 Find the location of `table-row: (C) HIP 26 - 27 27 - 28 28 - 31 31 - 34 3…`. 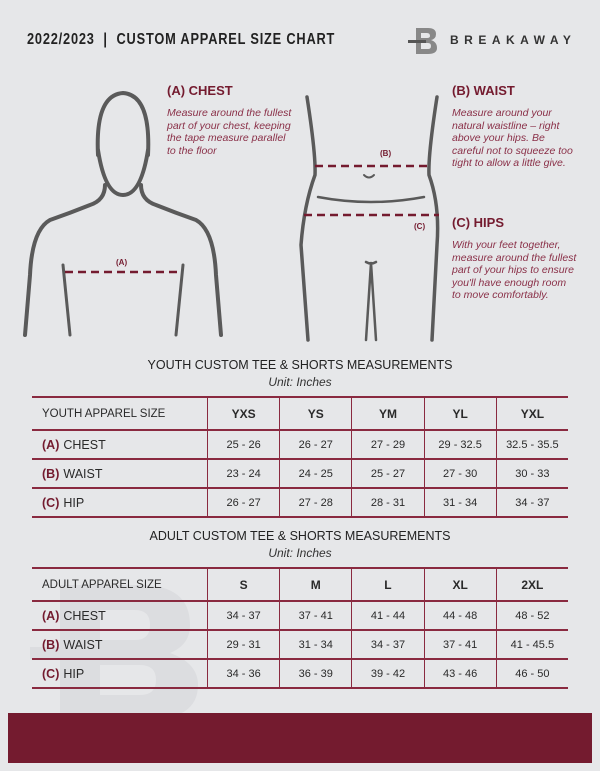

table-row: (C) HIP 26 - 27 27 - 28 28 - 31 31 - 34 3… is located at coordinates (300, 503).